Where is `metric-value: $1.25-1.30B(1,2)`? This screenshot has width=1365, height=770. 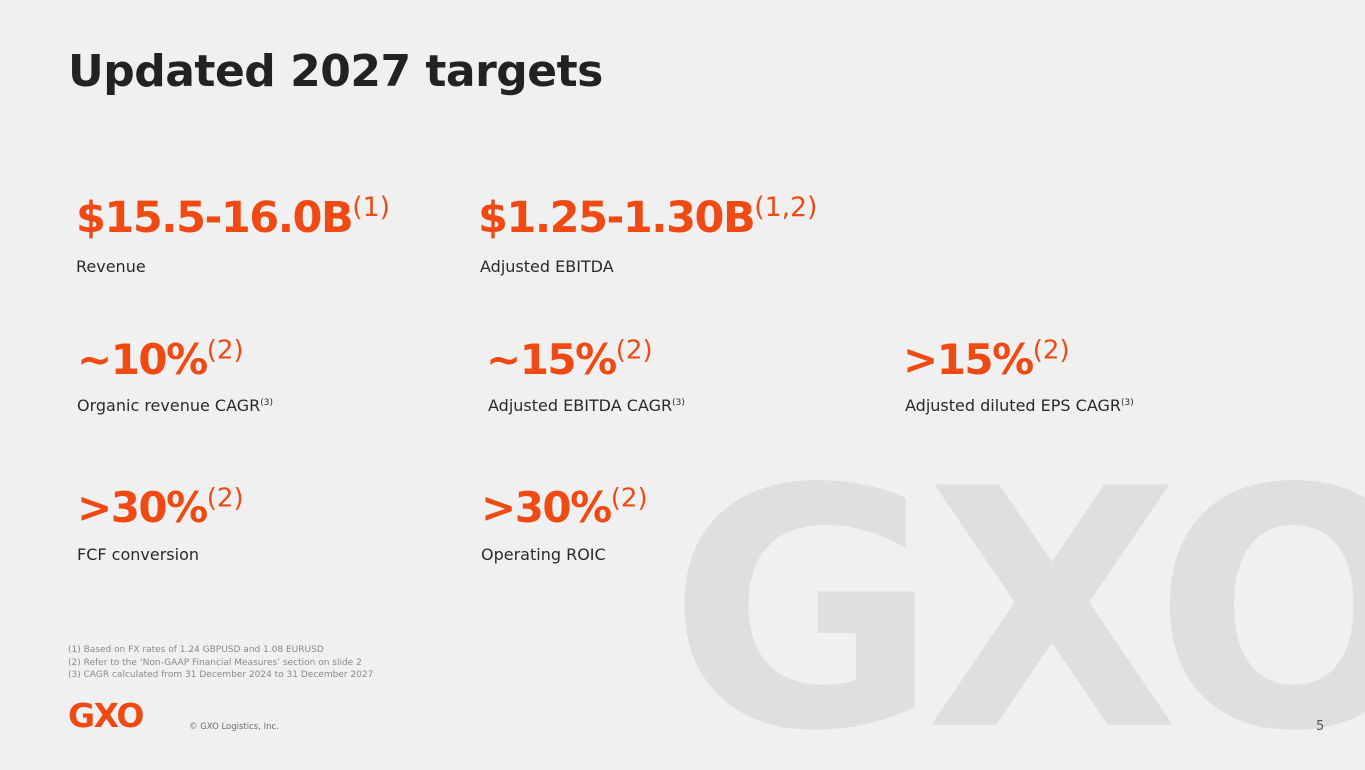
metric-value: $1.25-1.30B(1,2) is located at coordinates (648, 217).